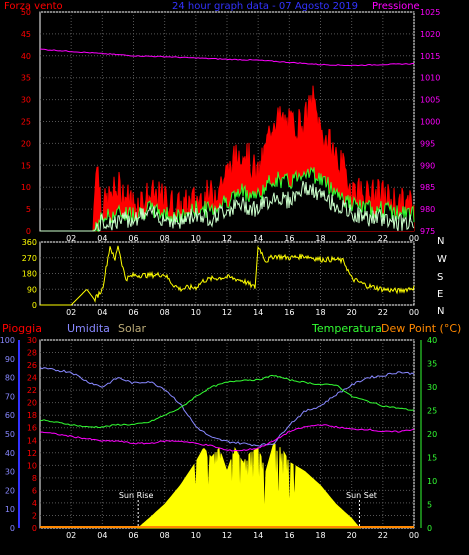 Image resolution: width=469 pixels, height=555 pixels. I want to click on humidity-tick-label: 0, so click(12, 528).